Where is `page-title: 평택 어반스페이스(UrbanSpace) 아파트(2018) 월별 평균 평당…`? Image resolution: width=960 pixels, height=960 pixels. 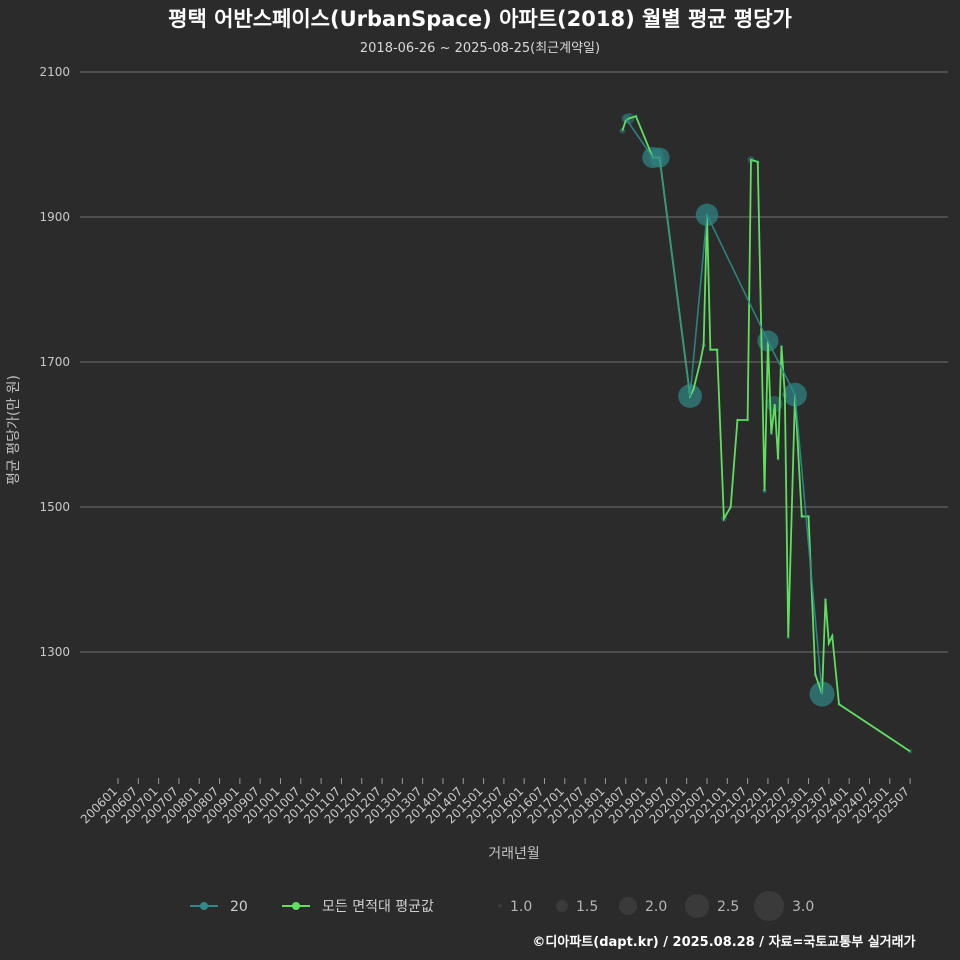 page-title: 평택 어반스페이스(UrbanSpace) 아파트(2018) 월별 평균 평당… is located at coordinates (480, 19).